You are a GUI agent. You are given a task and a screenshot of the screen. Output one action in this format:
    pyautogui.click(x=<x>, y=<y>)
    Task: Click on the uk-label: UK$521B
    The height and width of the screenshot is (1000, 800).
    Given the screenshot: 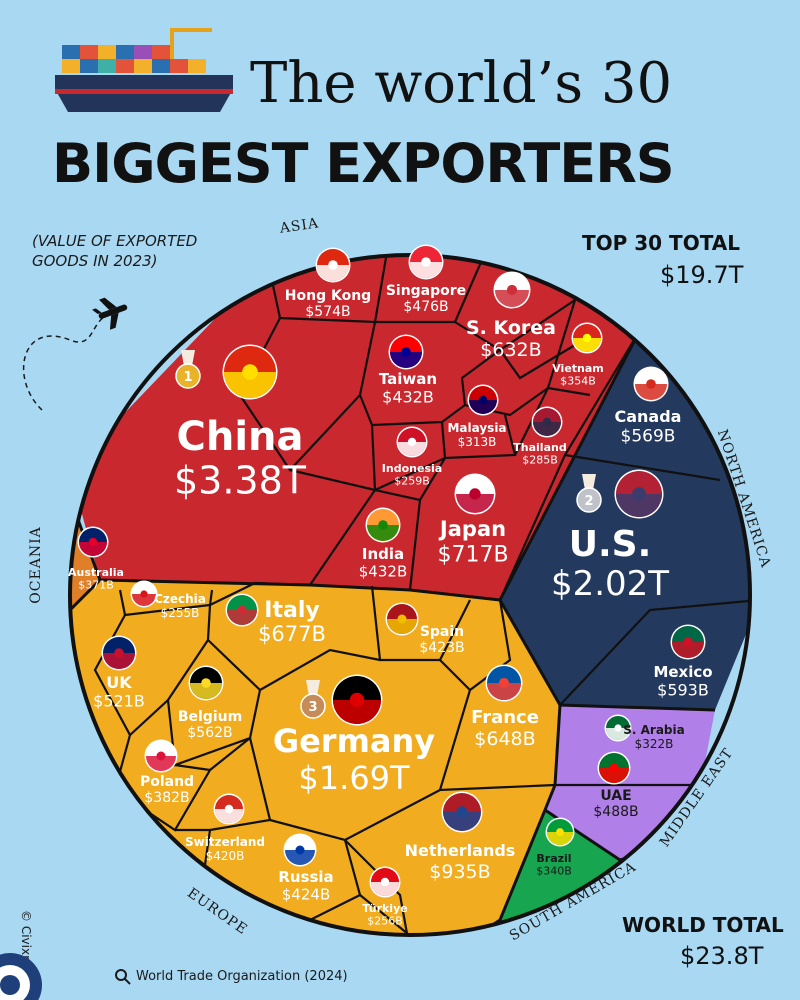 What is the action you would take?
    pyautogui.click(x=119, y=691)
    